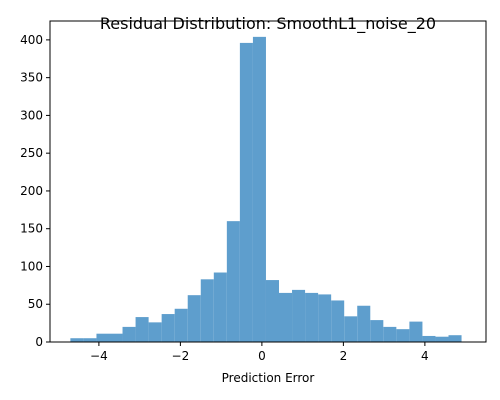 This screenshot has width=500, height=400. Describe the element at coordinates (31, 78) in the screenshot. I see `y-tick-label: 350` at that location.